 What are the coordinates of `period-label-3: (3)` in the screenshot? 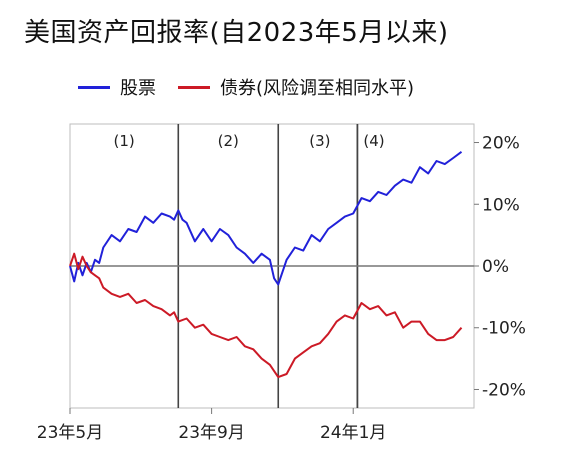 It's located at (319, 141).